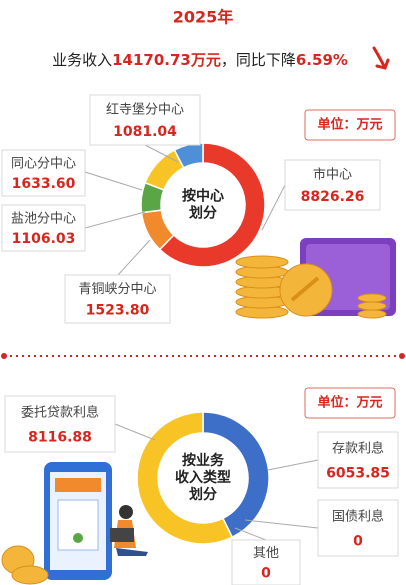 The width and height of the screenshot is (406, 585). What do you see at coordinates (322, 60) in the screenshot?
I see `summary-change: 6.59%` at bounding box center [322, 60].